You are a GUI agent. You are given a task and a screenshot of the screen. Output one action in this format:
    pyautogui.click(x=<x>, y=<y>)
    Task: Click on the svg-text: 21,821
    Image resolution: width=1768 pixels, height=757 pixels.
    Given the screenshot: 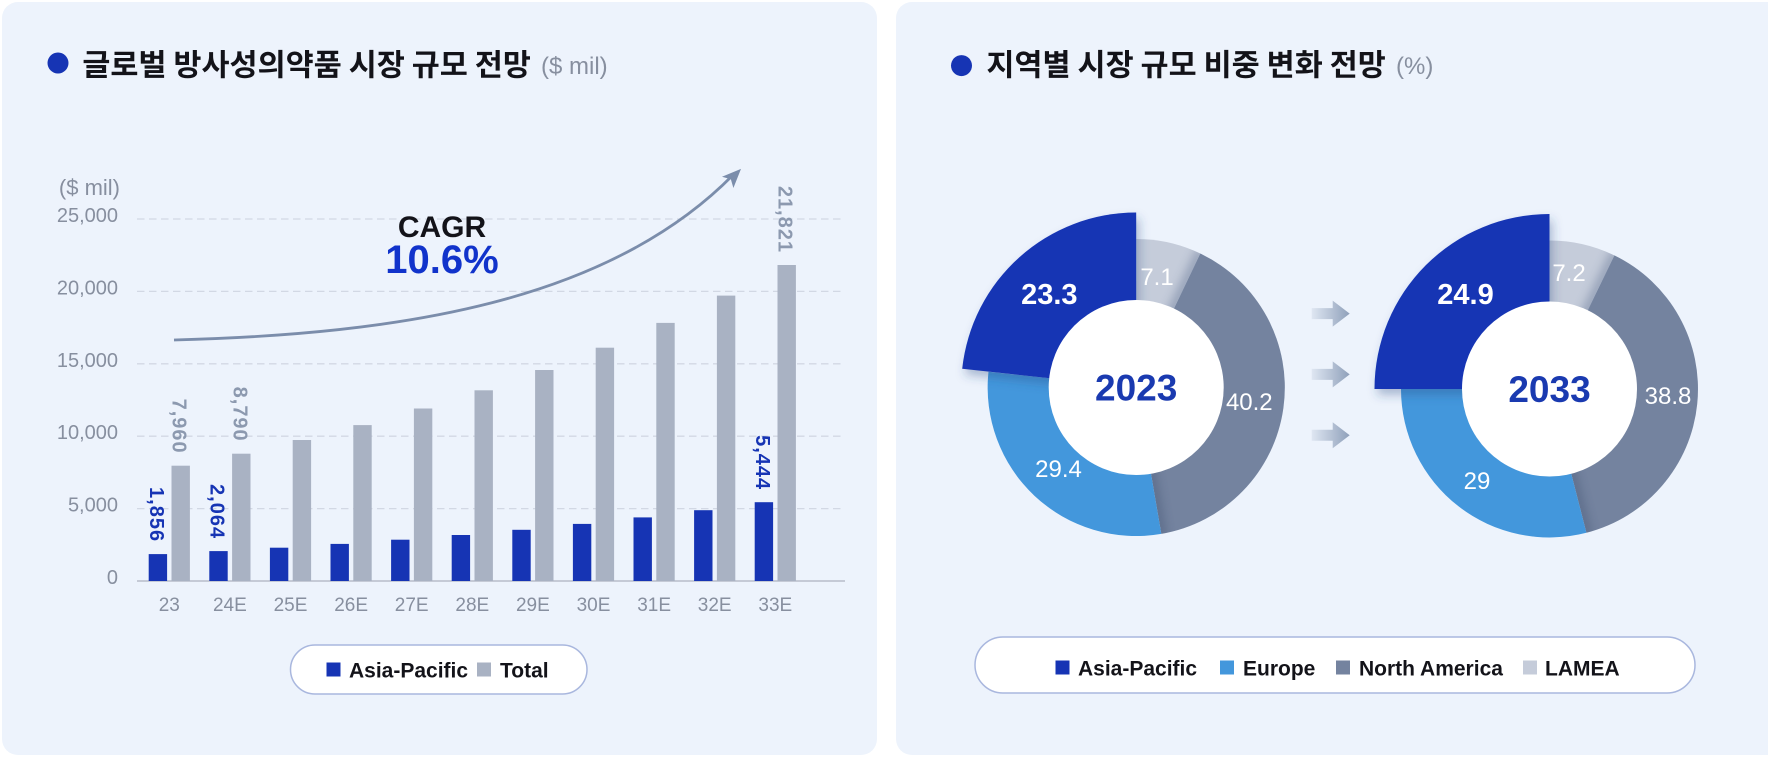 What is the action you would take?
    pyautogui.click(x=785, y=219)
    